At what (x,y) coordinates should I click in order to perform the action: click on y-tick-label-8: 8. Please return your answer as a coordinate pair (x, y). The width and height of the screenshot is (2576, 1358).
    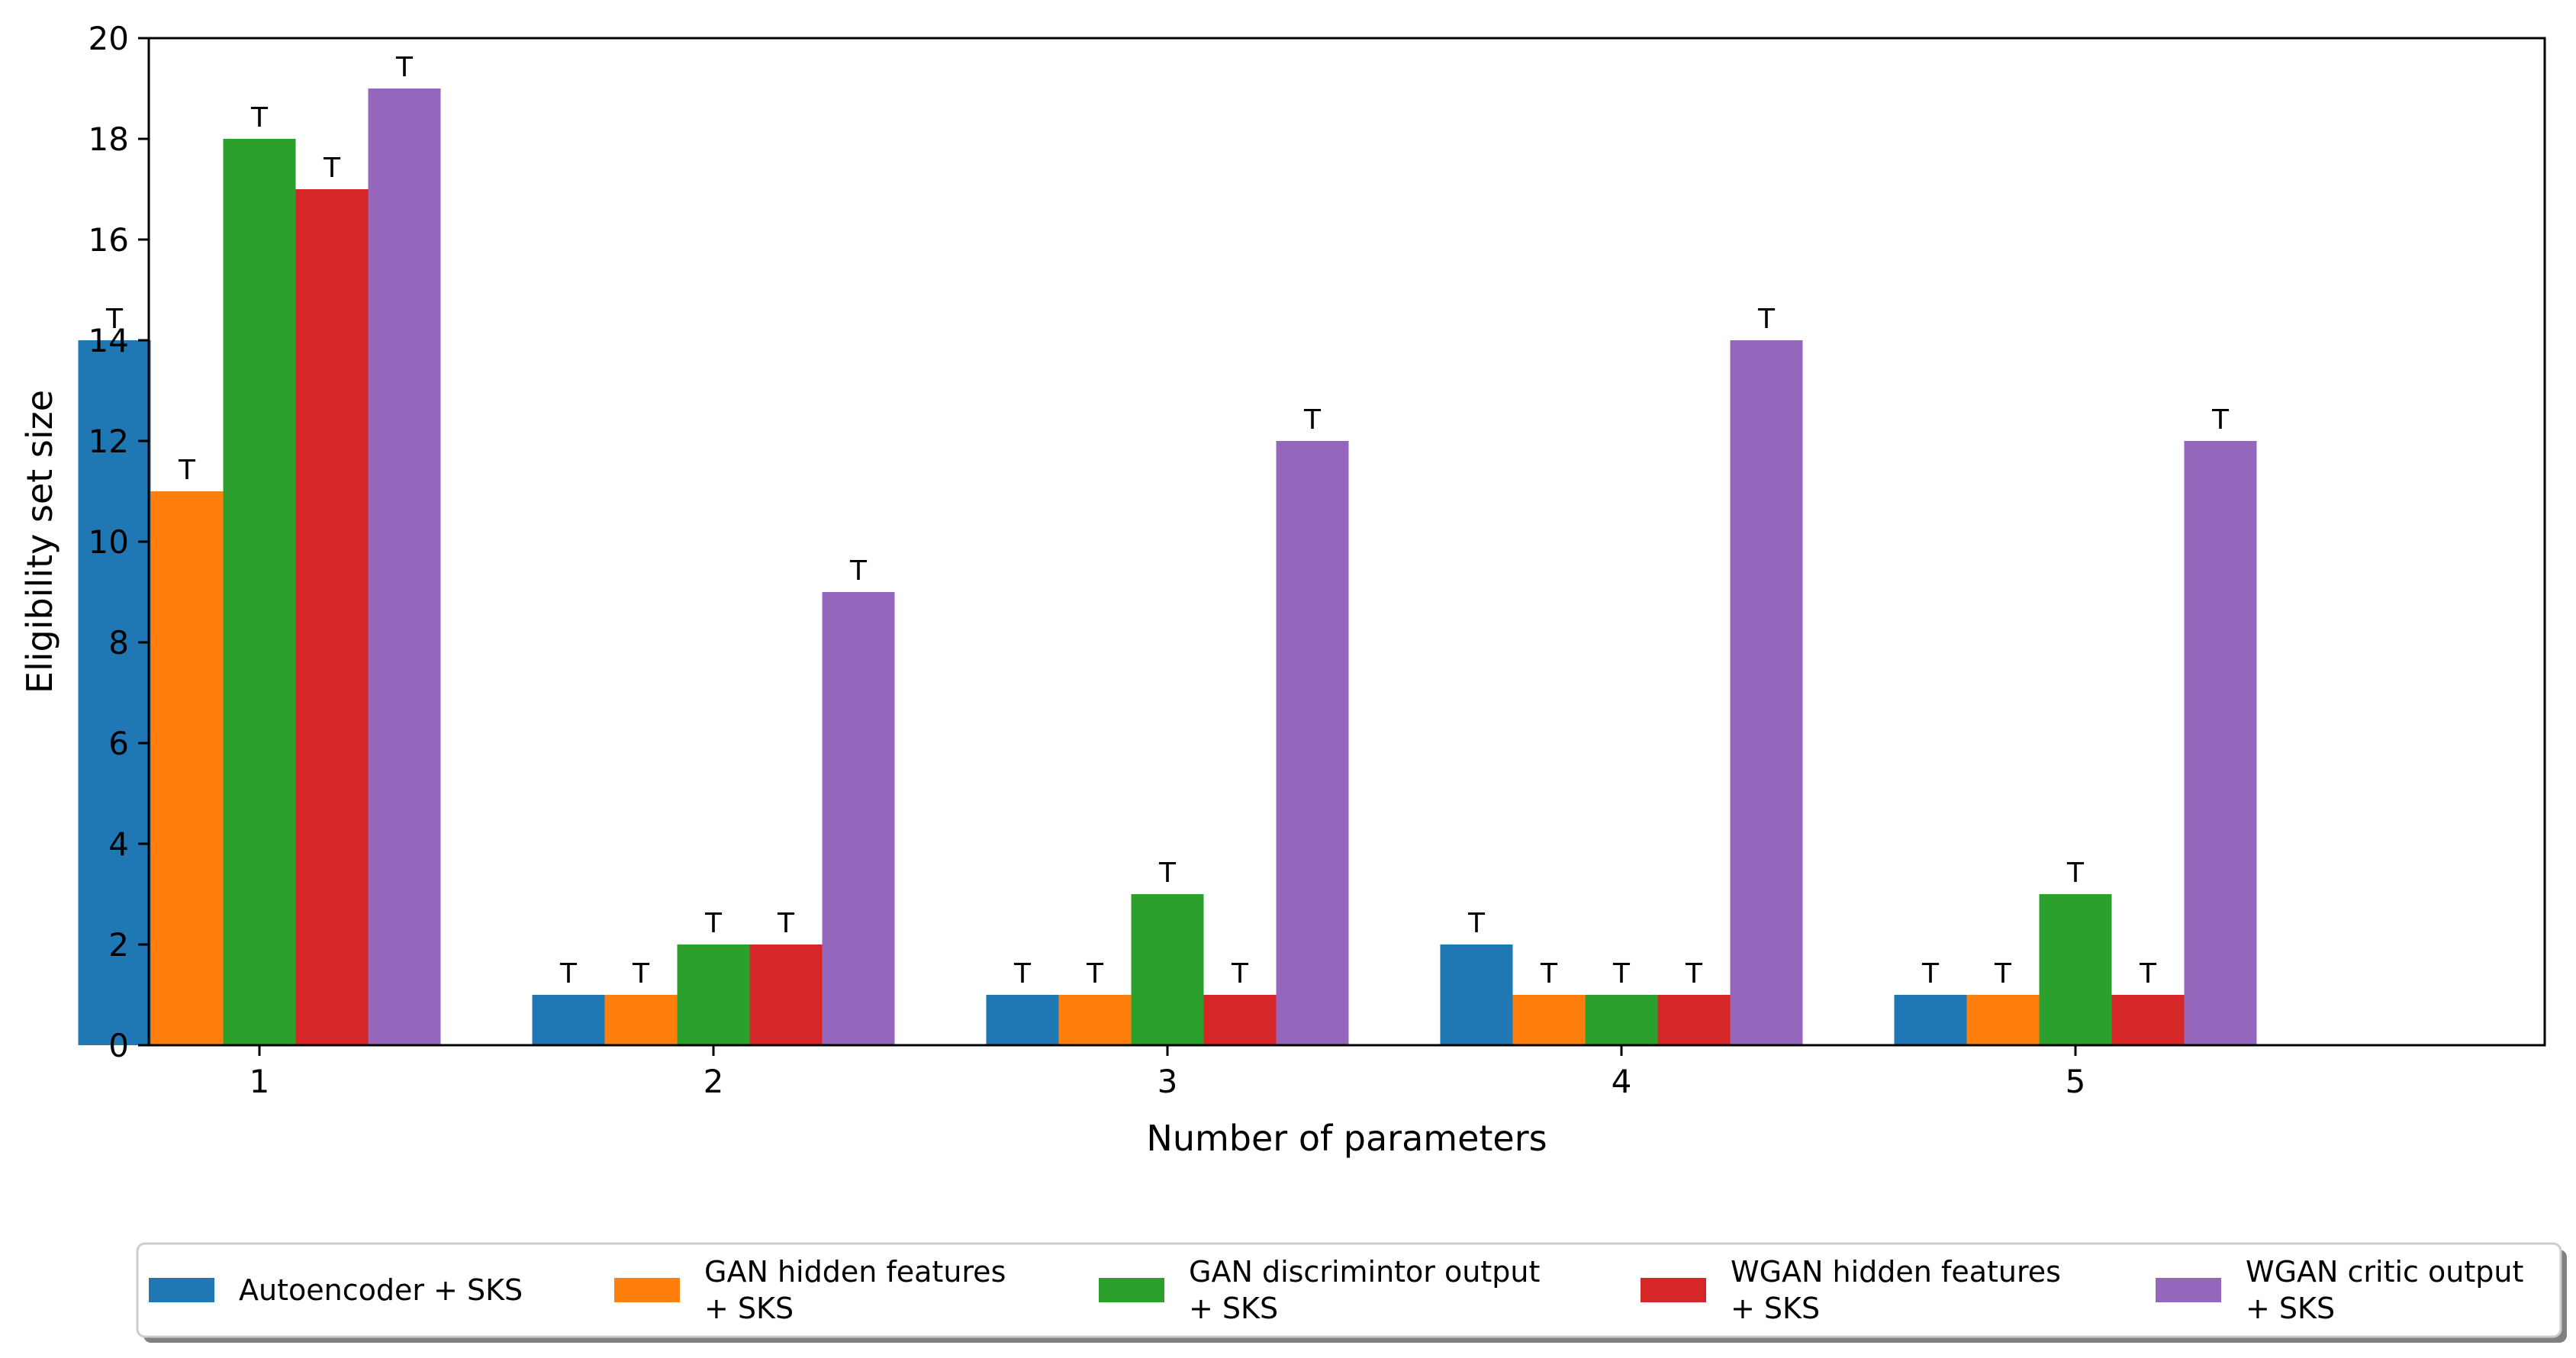
    Looking at the image, I should click on (118, 642).